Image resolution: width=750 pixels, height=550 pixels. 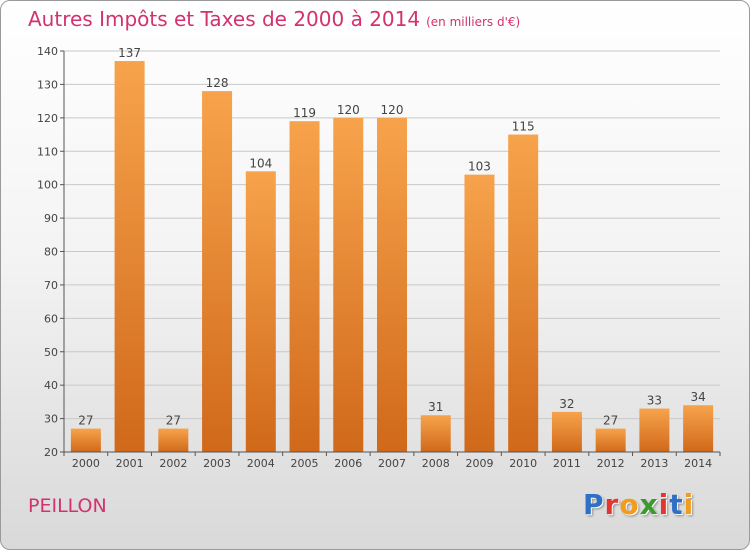 I want to click on data-label: 31, so click(x=435, y=407).